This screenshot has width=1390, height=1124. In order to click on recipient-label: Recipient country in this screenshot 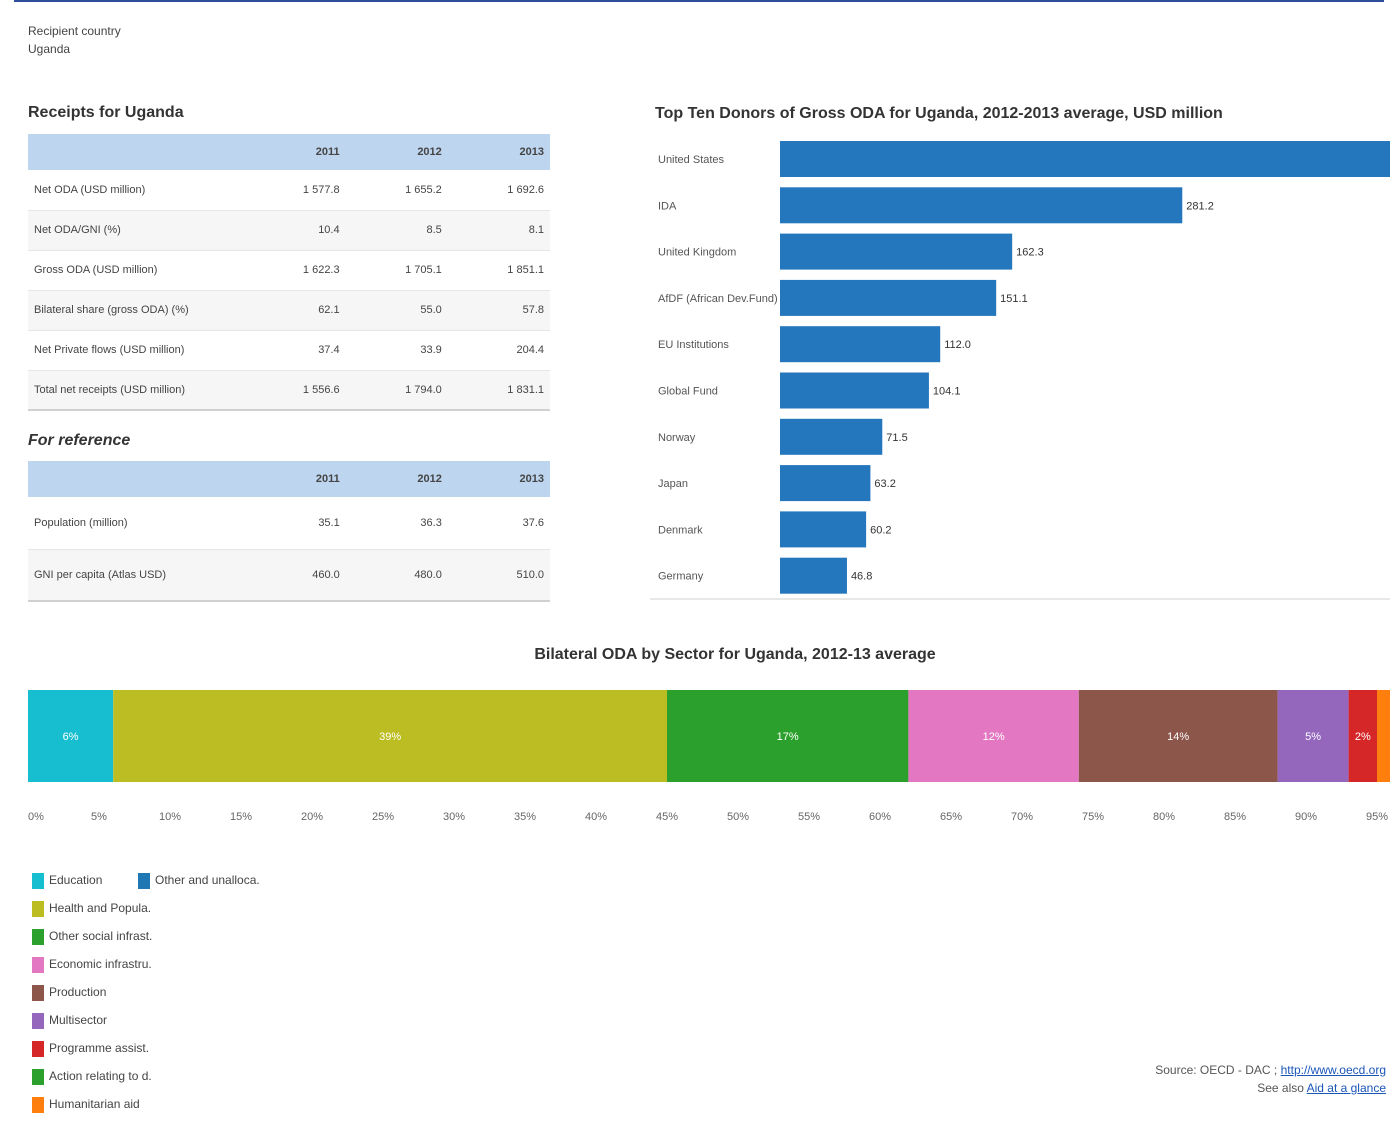, I will do `click(74, 31)`.